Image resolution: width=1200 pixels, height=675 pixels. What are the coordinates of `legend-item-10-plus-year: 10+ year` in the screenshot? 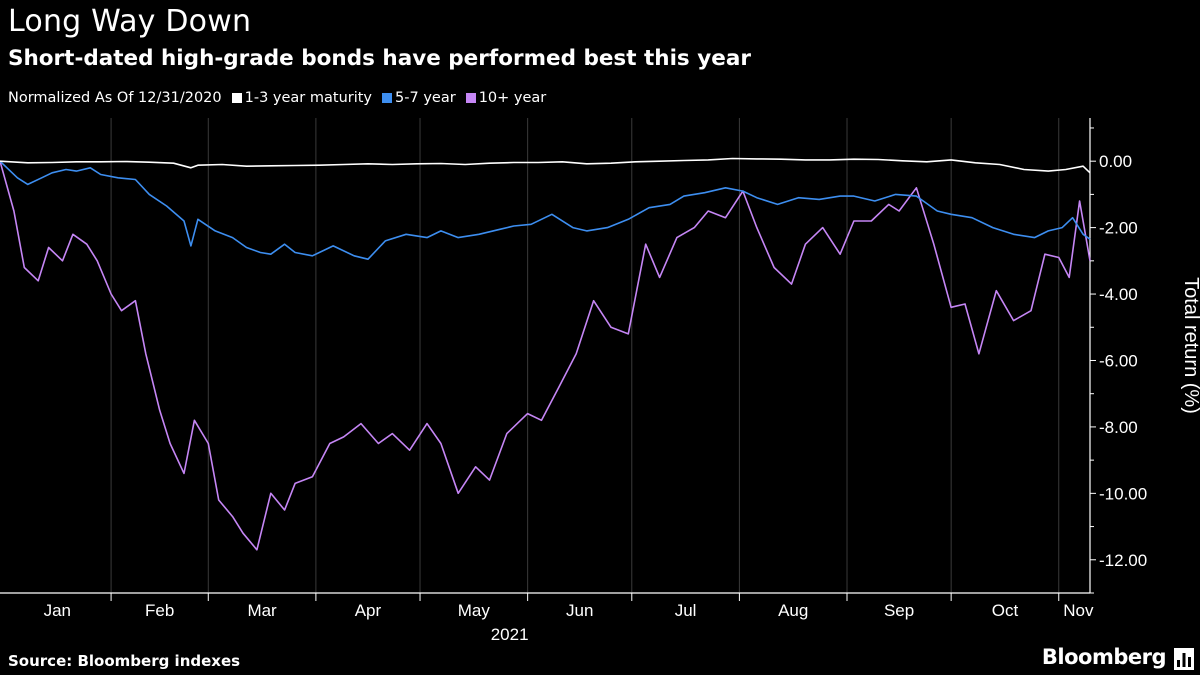 It's located at (506, 98).